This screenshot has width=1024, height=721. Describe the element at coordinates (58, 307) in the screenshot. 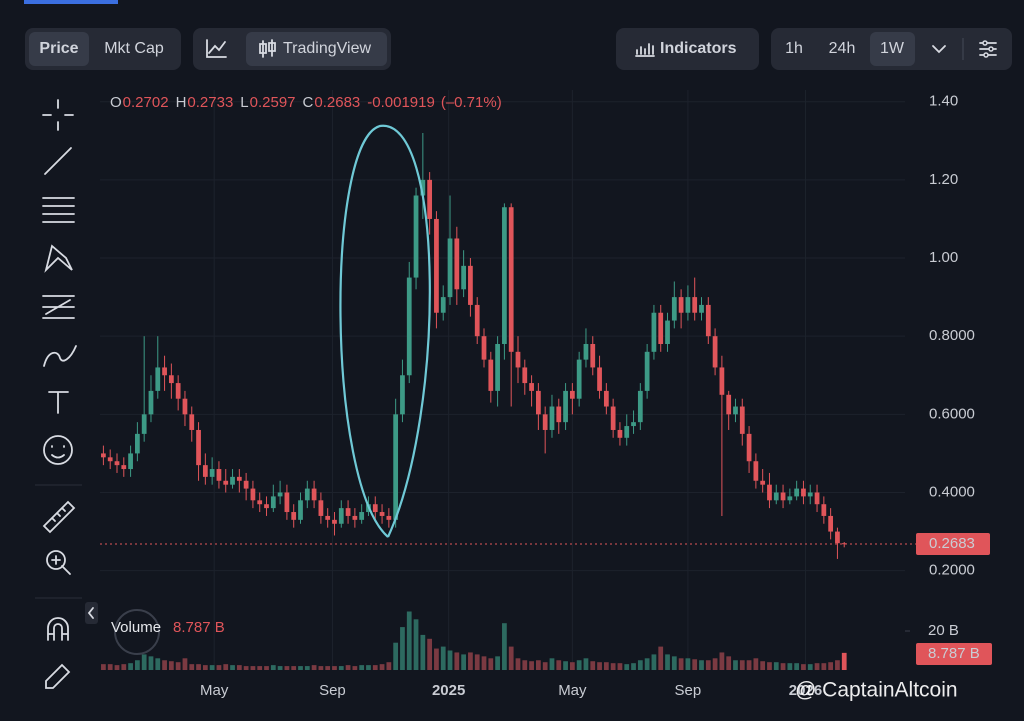

I see `projection-tool` at that location.